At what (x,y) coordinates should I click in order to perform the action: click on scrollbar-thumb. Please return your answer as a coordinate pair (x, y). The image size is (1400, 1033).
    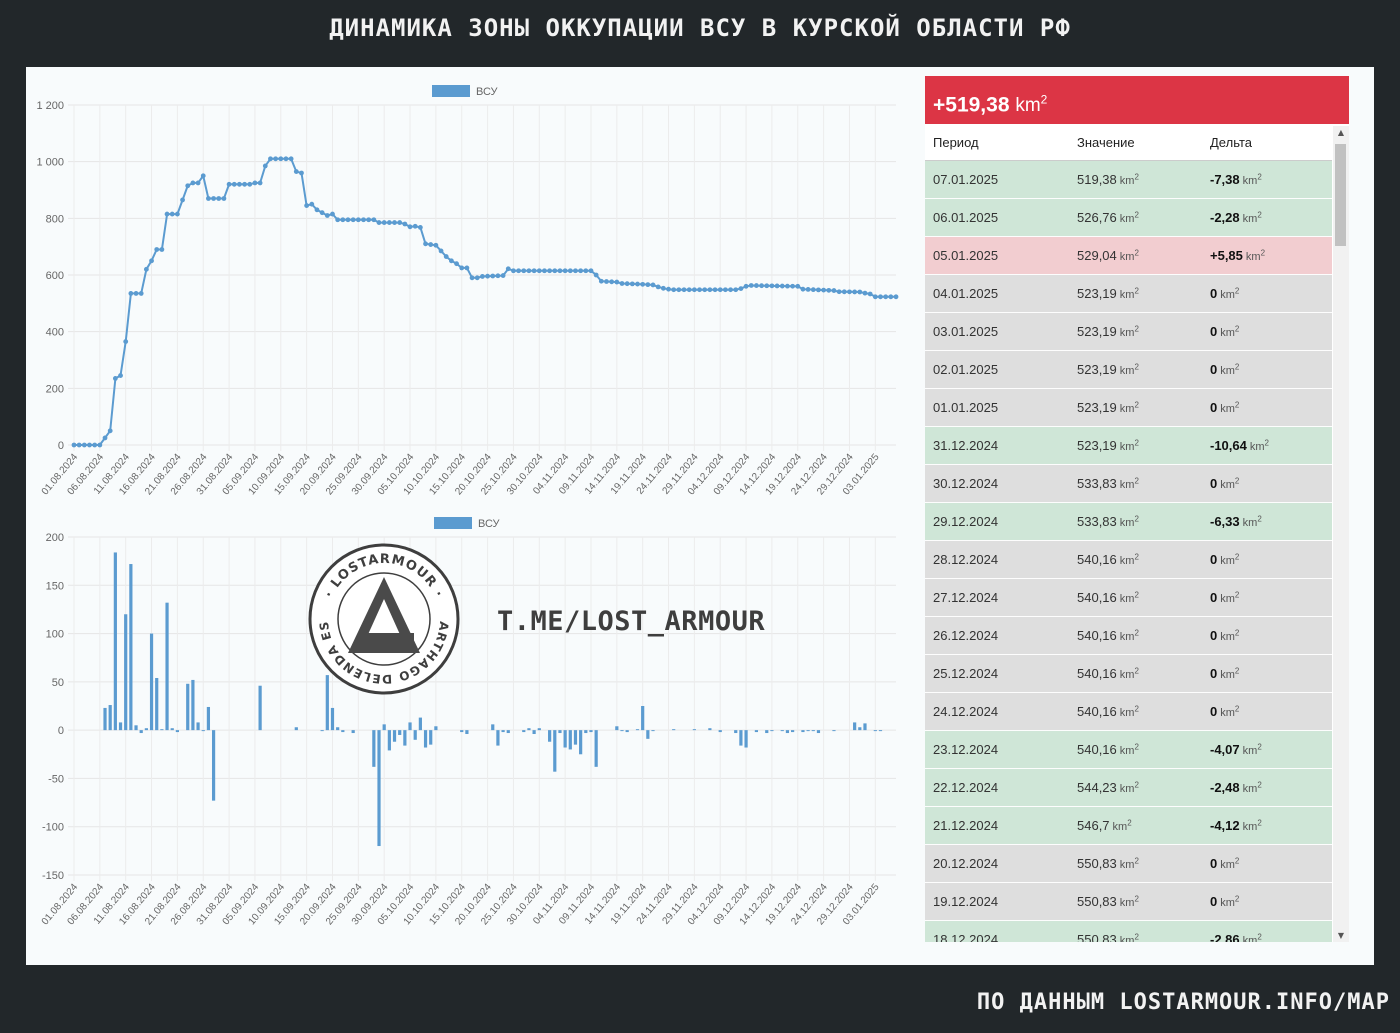
    Looking at the image, I should click on (1340, 195).